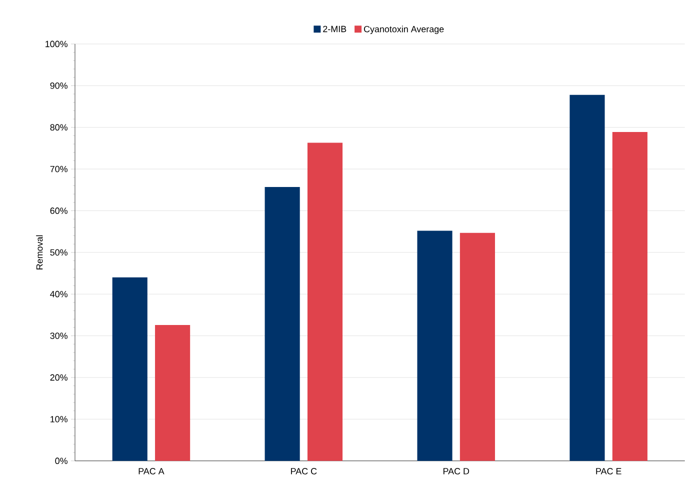 The width and height of the screenshot is (685, 487). I want to click on y-tick-label: 30%, so click(59, 336).